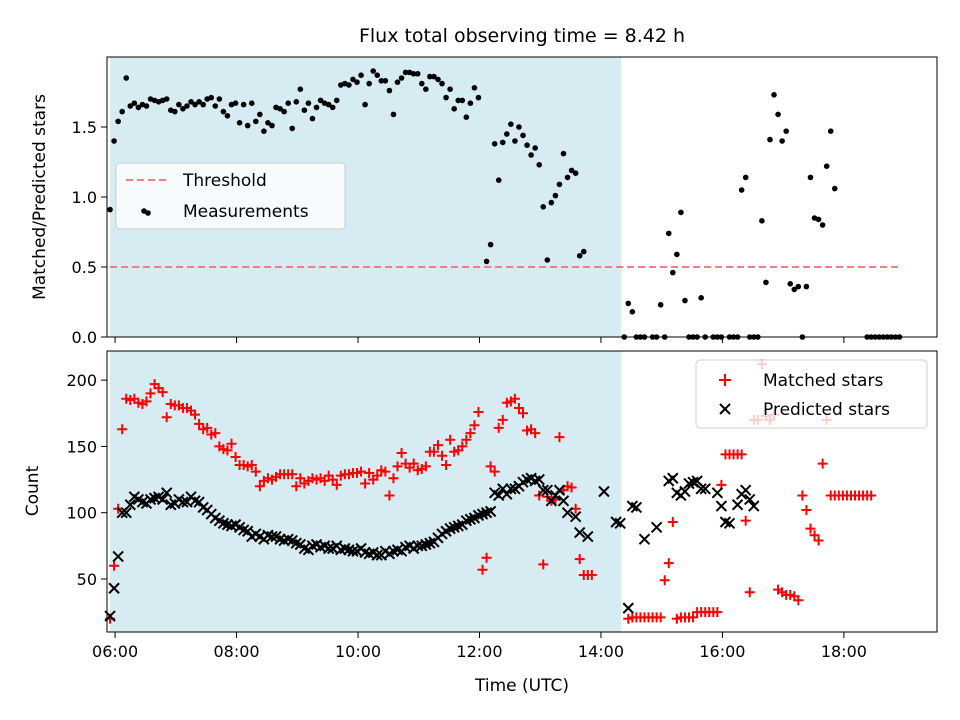 The height and width of the screenshot is (720, 960). I want to click on bottom-legend: Matched stars Predicted stars, so click(811, 394).